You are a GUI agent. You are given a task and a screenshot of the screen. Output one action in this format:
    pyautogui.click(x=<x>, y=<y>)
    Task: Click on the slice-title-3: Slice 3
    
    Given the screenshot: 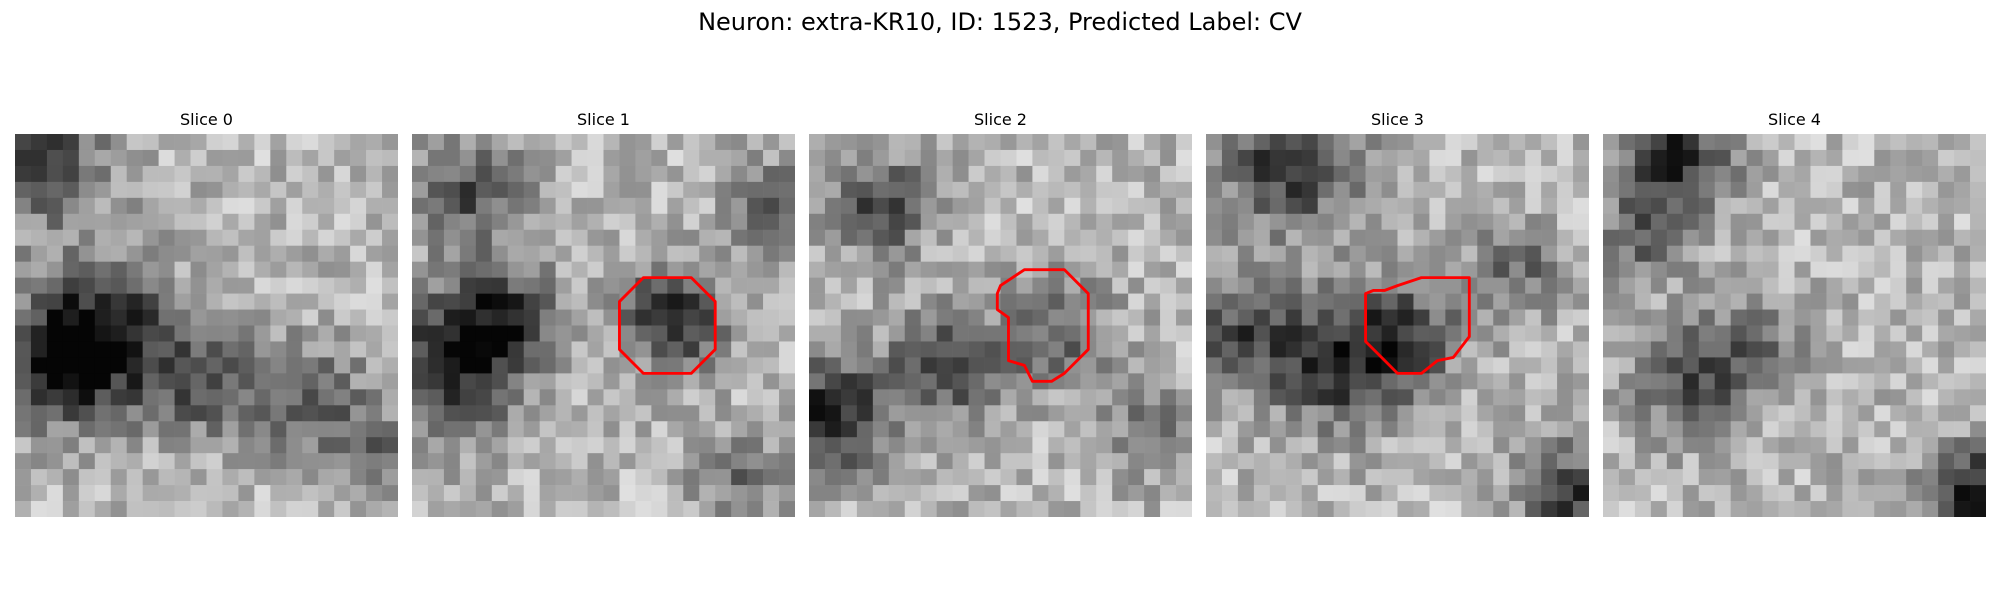 What is the action you would take?
    pyautogui.click(x=1397, y=119)
    